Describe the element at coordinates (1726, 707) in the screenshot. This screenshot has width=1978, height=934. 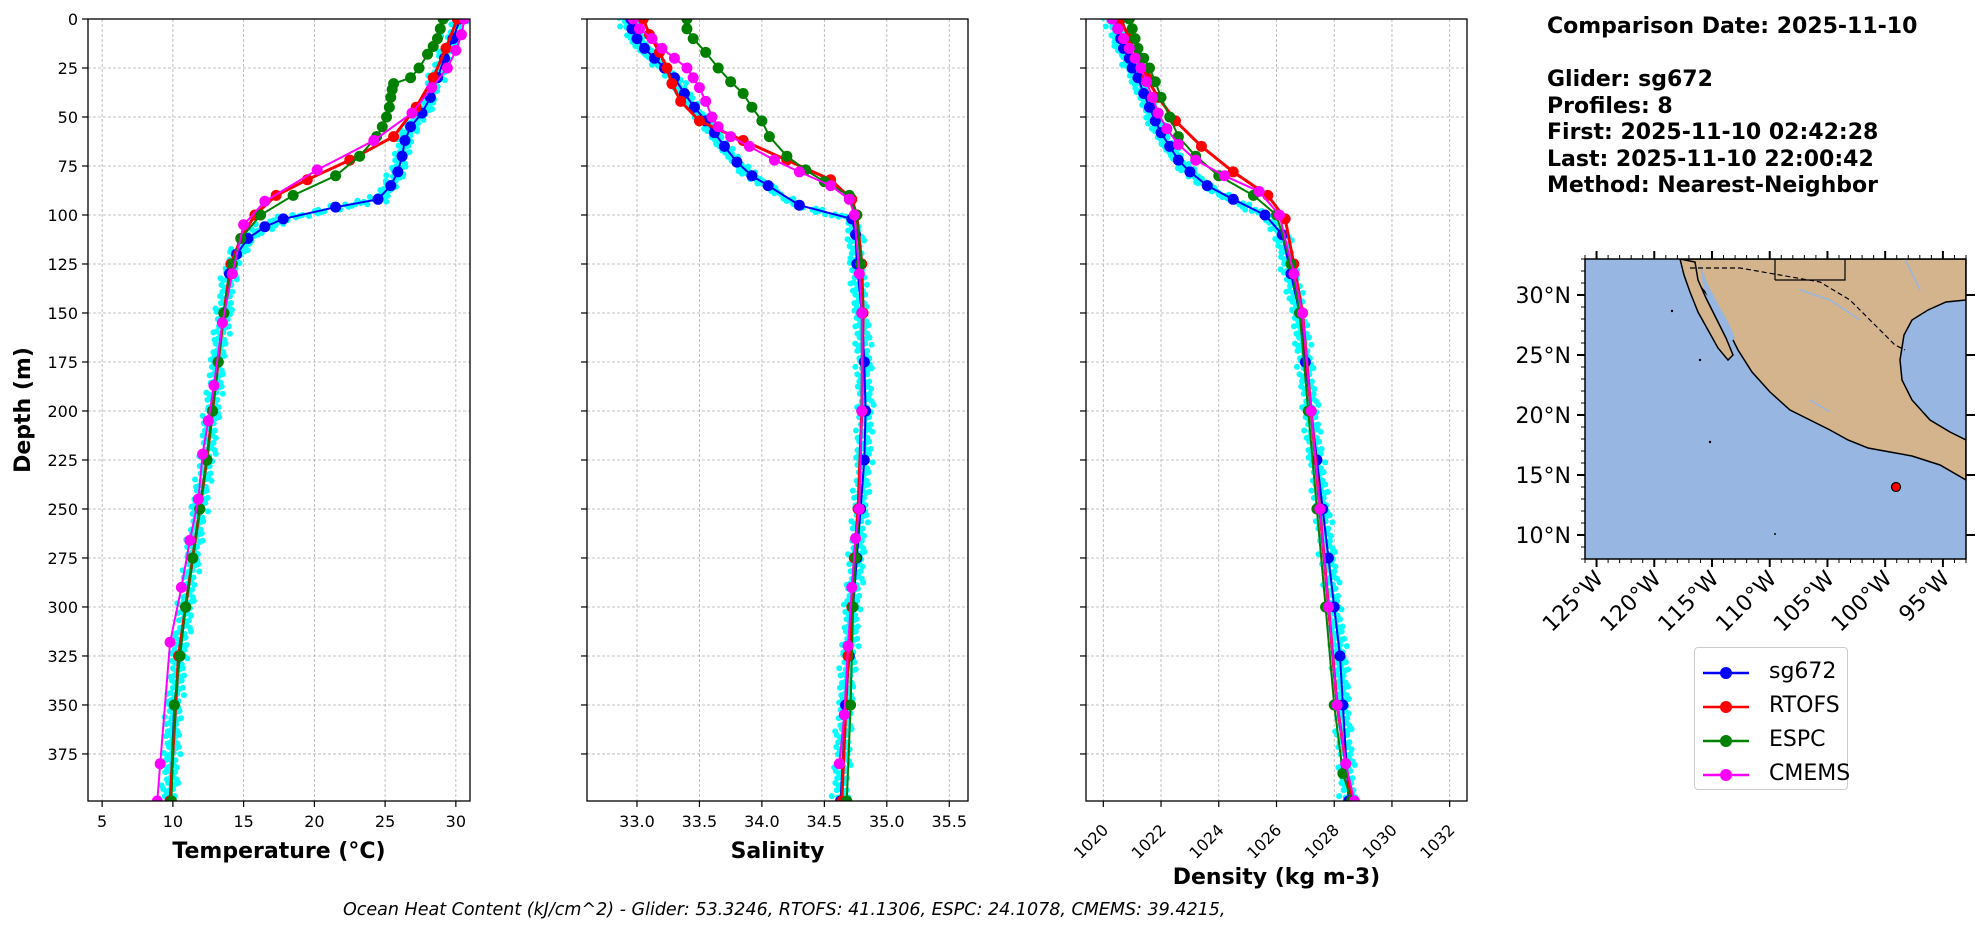
I see `legend-swatch` at that location.